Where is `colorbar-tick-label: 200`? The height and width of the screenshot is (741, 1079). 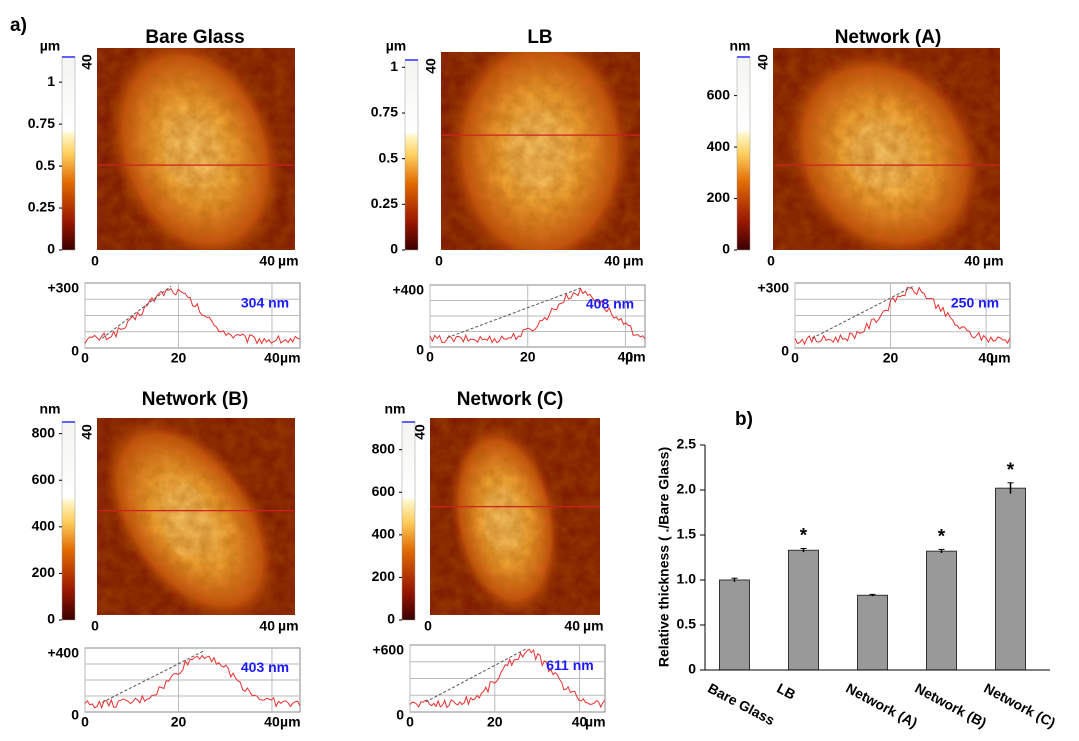 colorbar-tick-label: 200 is located at coordinates (719, 197).